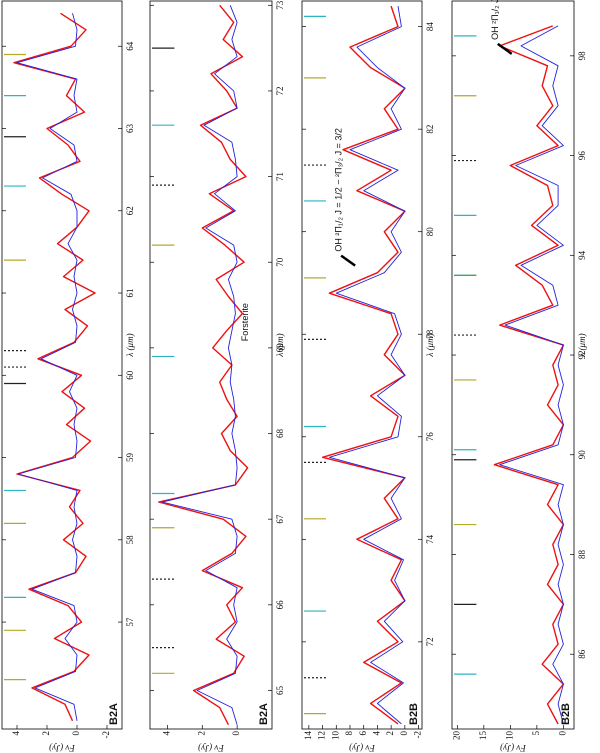 This screenshot has height=753, width=600. Describe the element at coordinates (456, 736) in the screenshot. I see `y-tick-label: 20` at that location.